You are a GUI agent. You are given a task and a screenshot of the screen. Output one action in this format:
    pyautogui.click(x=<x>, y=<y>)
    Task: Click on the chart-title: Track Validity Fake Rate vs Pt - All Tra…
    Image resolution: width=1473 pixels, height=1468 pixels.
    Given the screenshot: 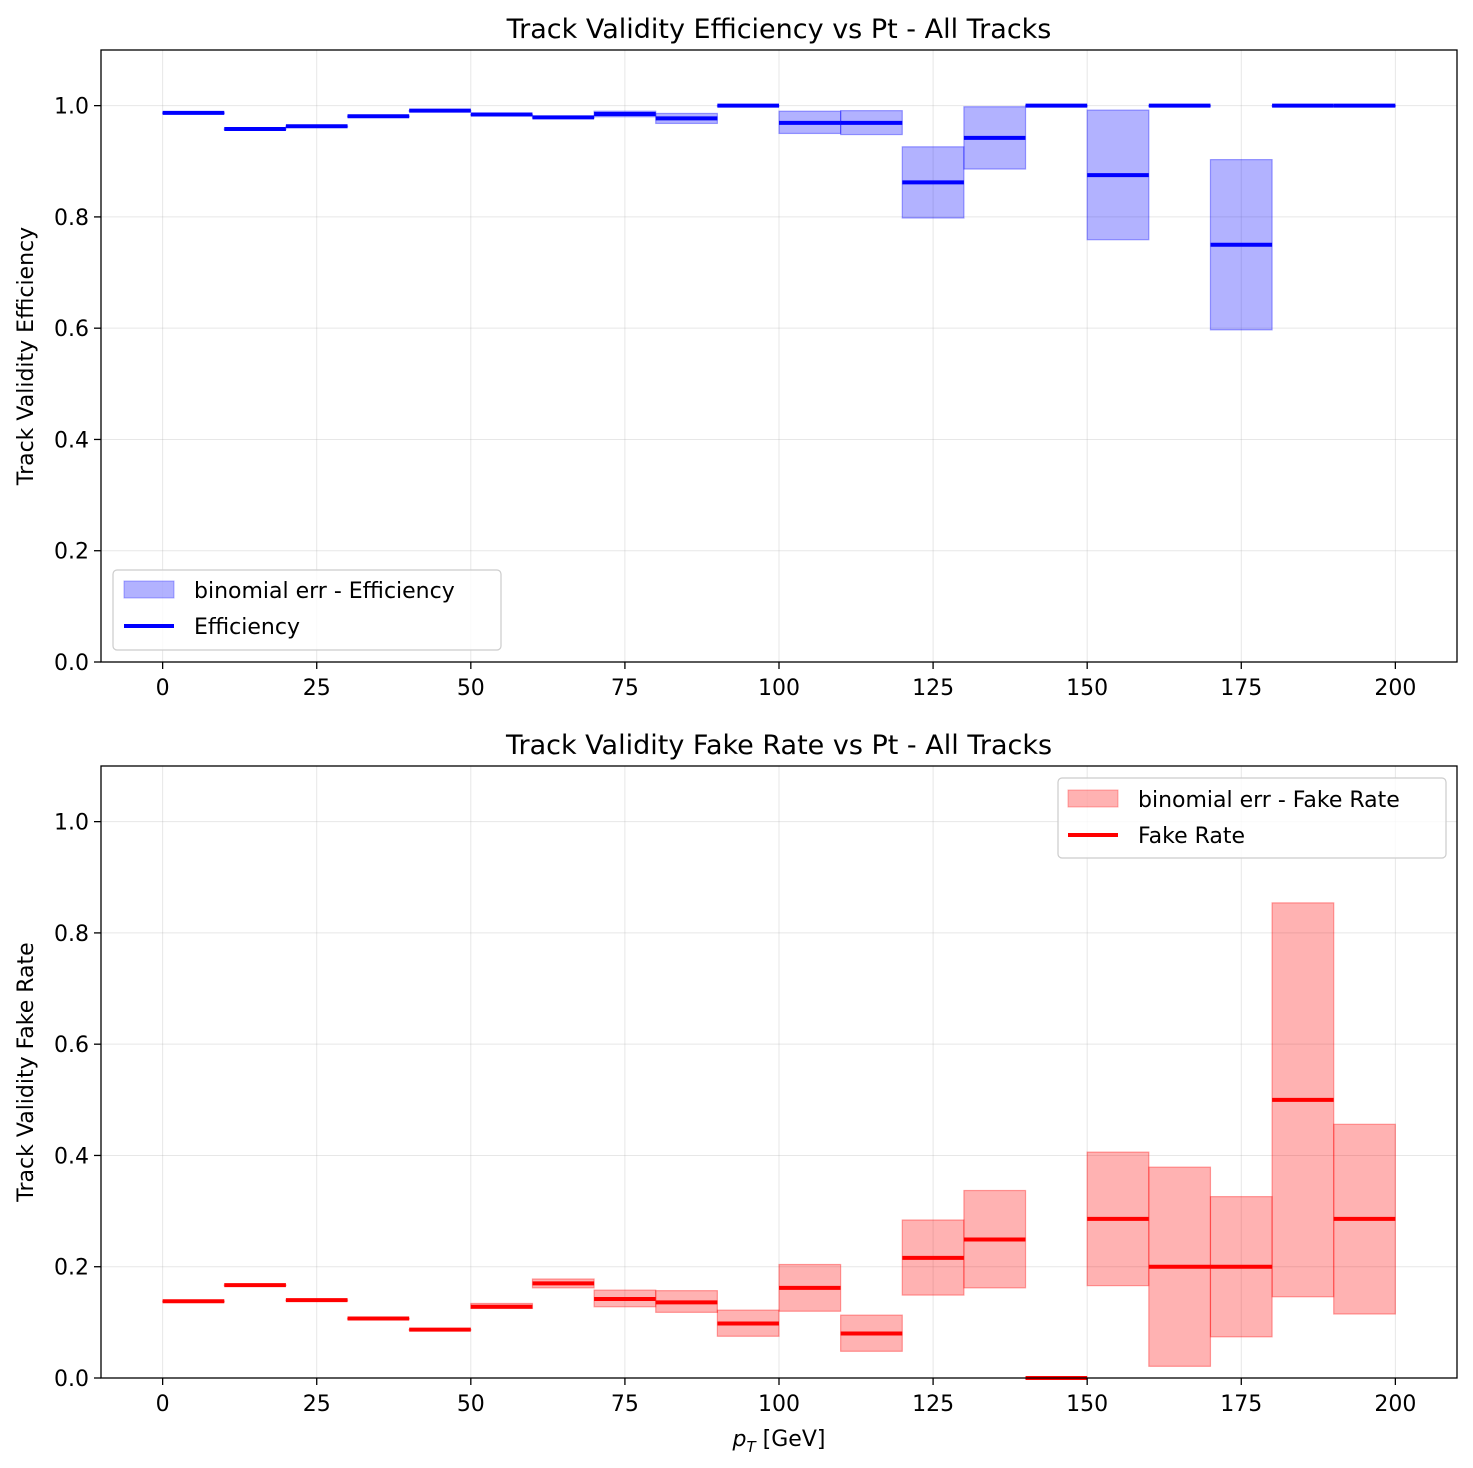 What is the action you would take?
    pyautogui.click(x=778, y=745)
    